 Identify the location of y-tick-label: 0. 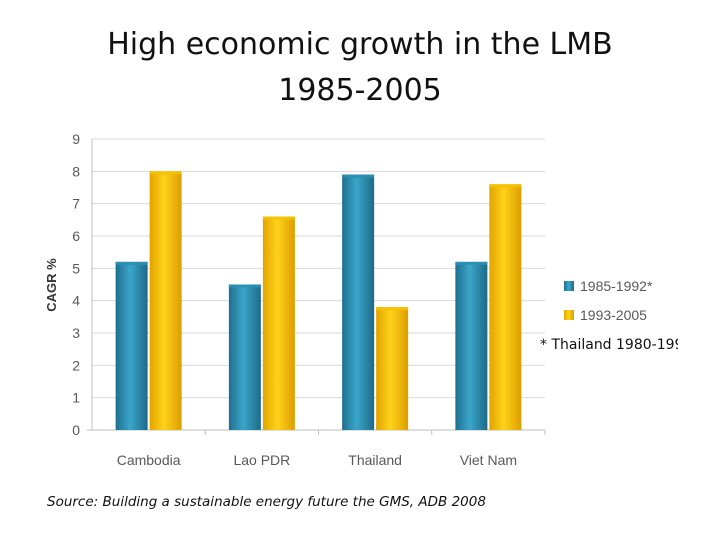
(76, 430).